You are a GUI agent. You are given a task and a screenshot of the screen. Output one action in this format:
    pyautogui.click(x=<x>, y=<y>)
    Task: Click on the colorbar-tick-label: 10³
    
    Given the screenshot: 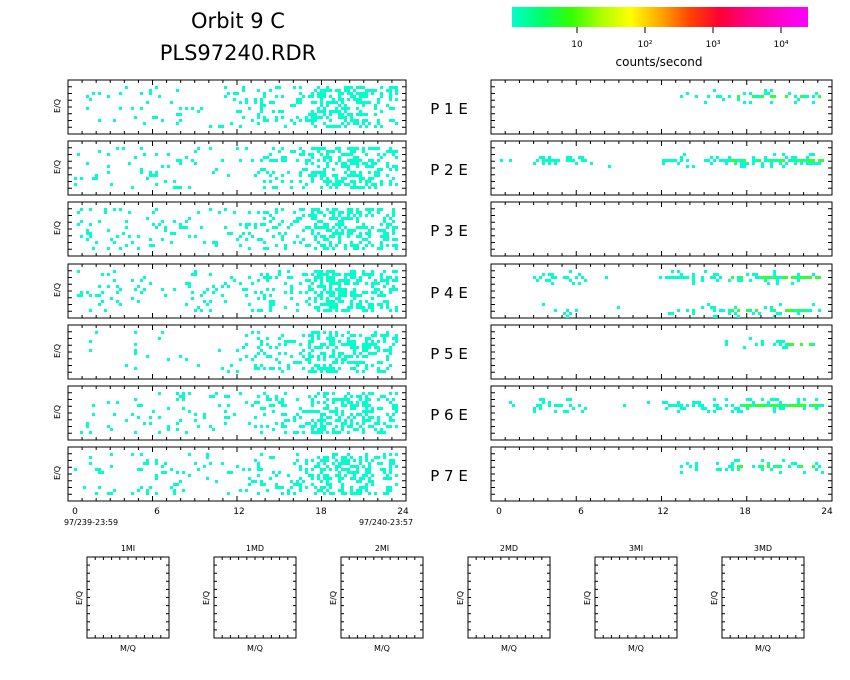 What is the action you would take?
    pyautogui.click(x=712, y=45)
    